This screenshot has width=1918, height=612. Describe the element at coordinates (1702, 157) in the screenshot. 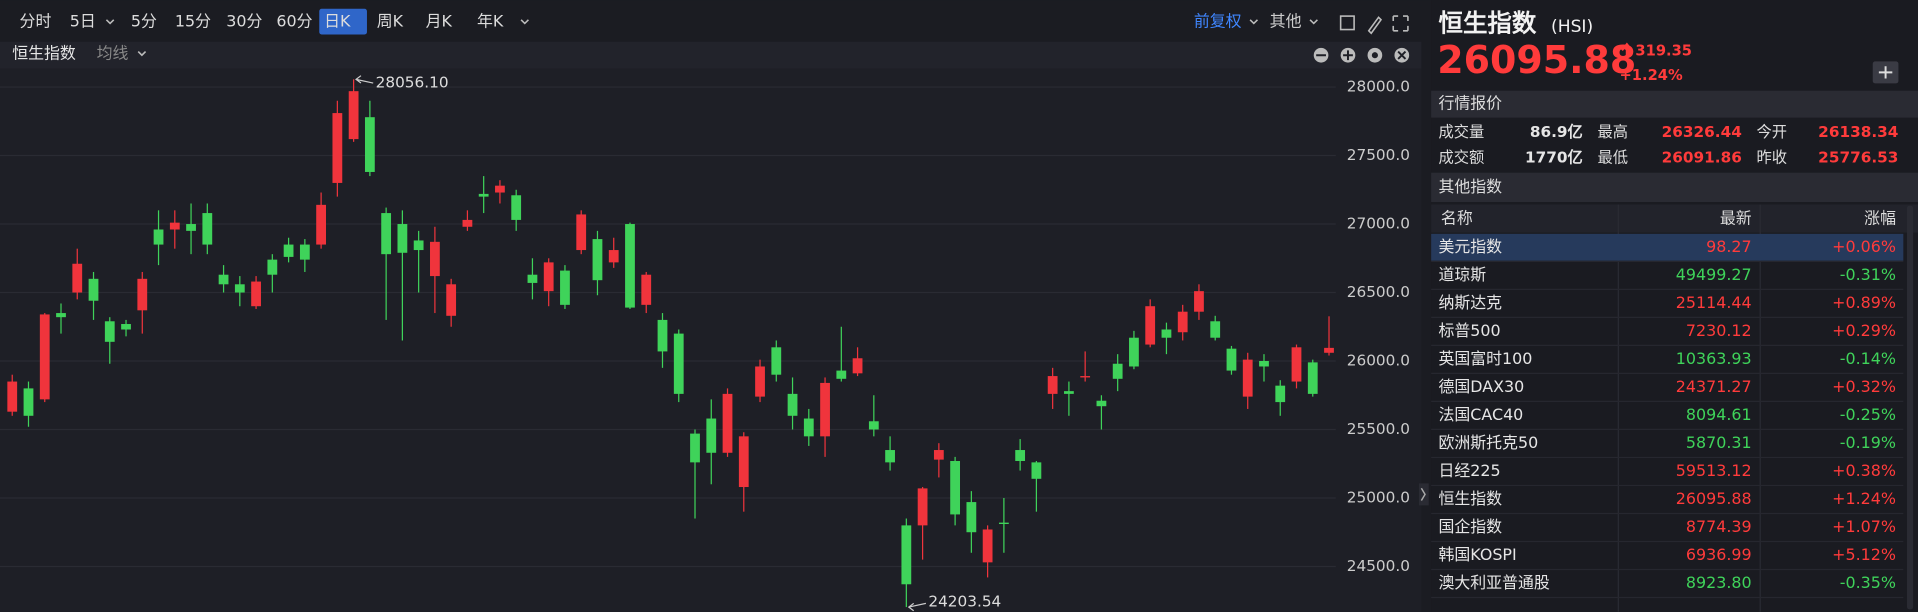

I see `market-value: 26091.86` at that location.